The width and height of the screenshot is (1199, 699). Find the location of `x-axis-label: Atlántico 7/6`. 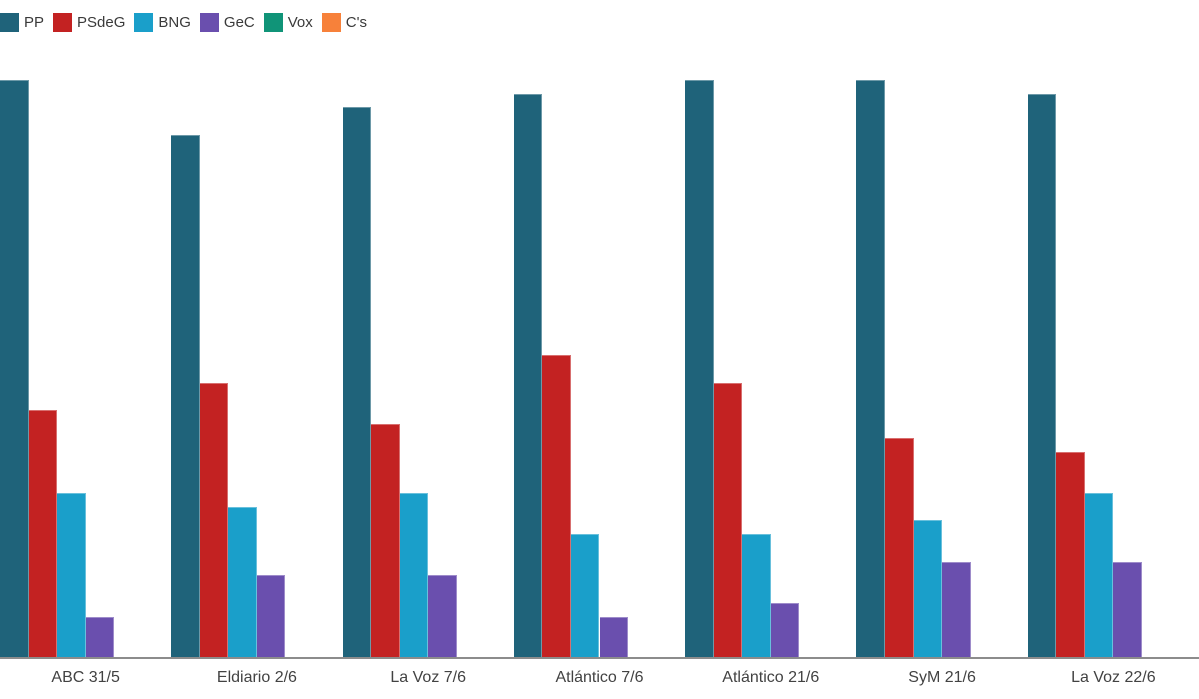

x-axis-label: Atlántico 7/6 is located at coordinates (599, 677).